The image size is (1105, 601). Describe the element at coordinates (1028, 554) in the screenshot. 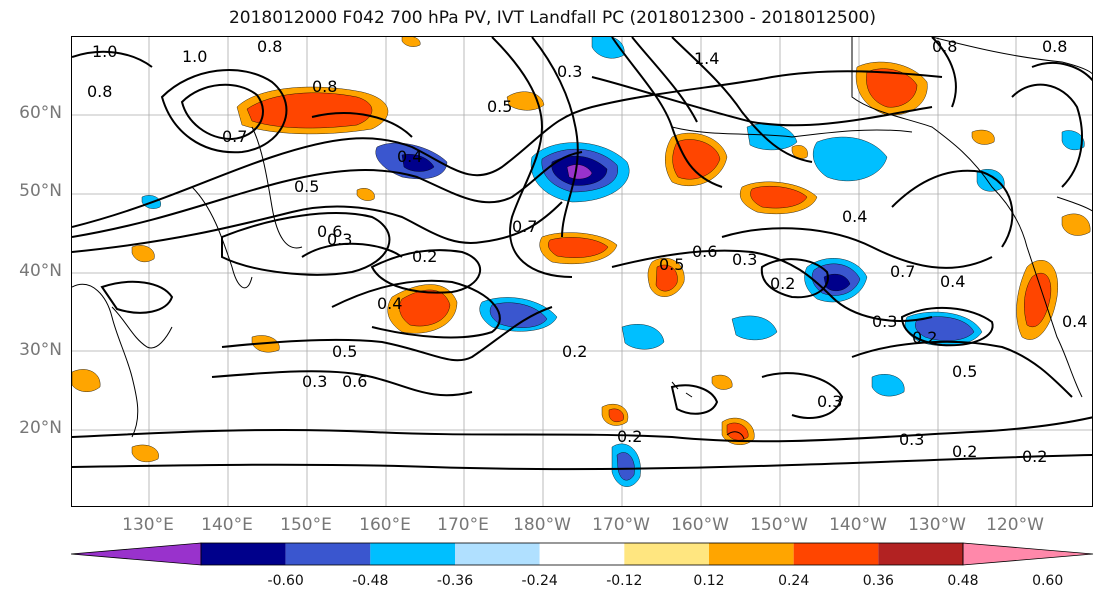

I see `colorbar-right-arrow` at that location.